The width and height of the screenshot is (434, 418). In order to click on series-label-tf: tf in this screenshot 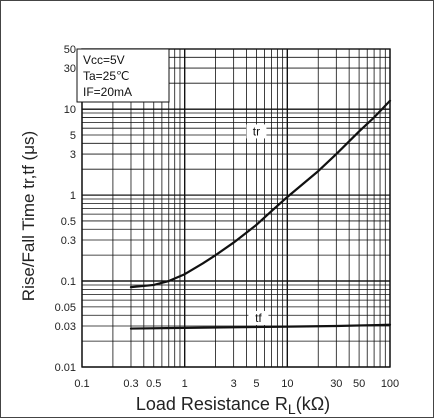, I will do `click(258, 318)`.